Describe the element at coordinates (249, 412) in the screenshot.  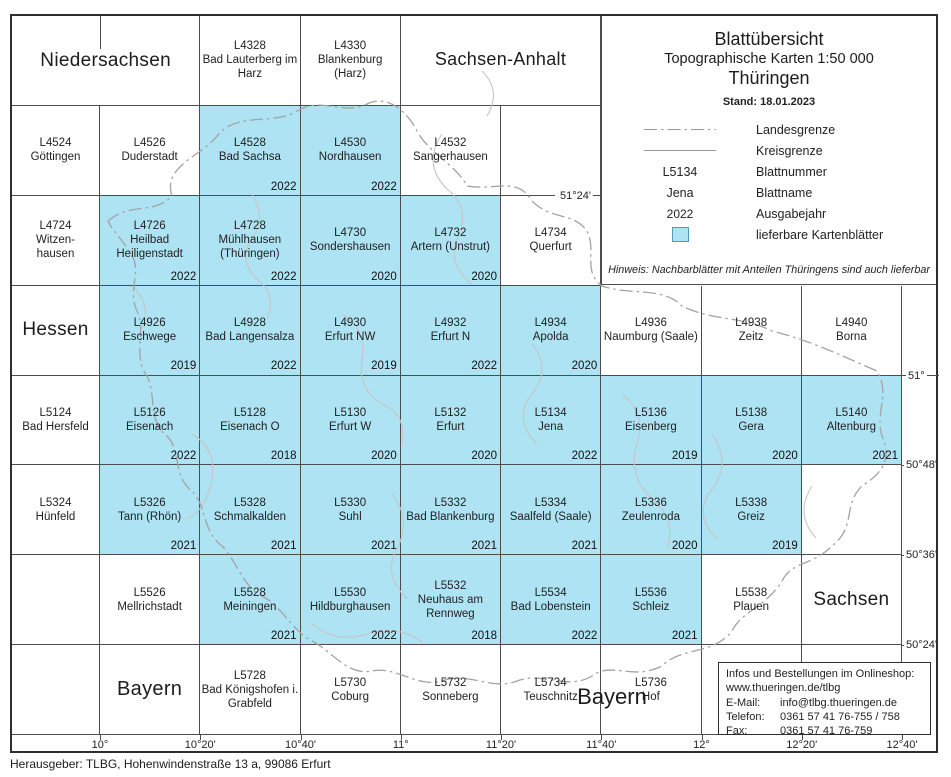
I see `sheet-number: L5128` at that location.